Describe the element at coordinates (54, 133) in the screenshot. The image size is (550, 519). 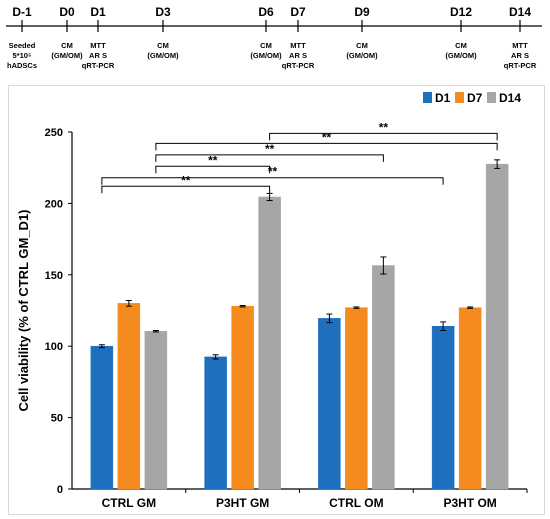
I see `y-tick-label: 250` at that location.